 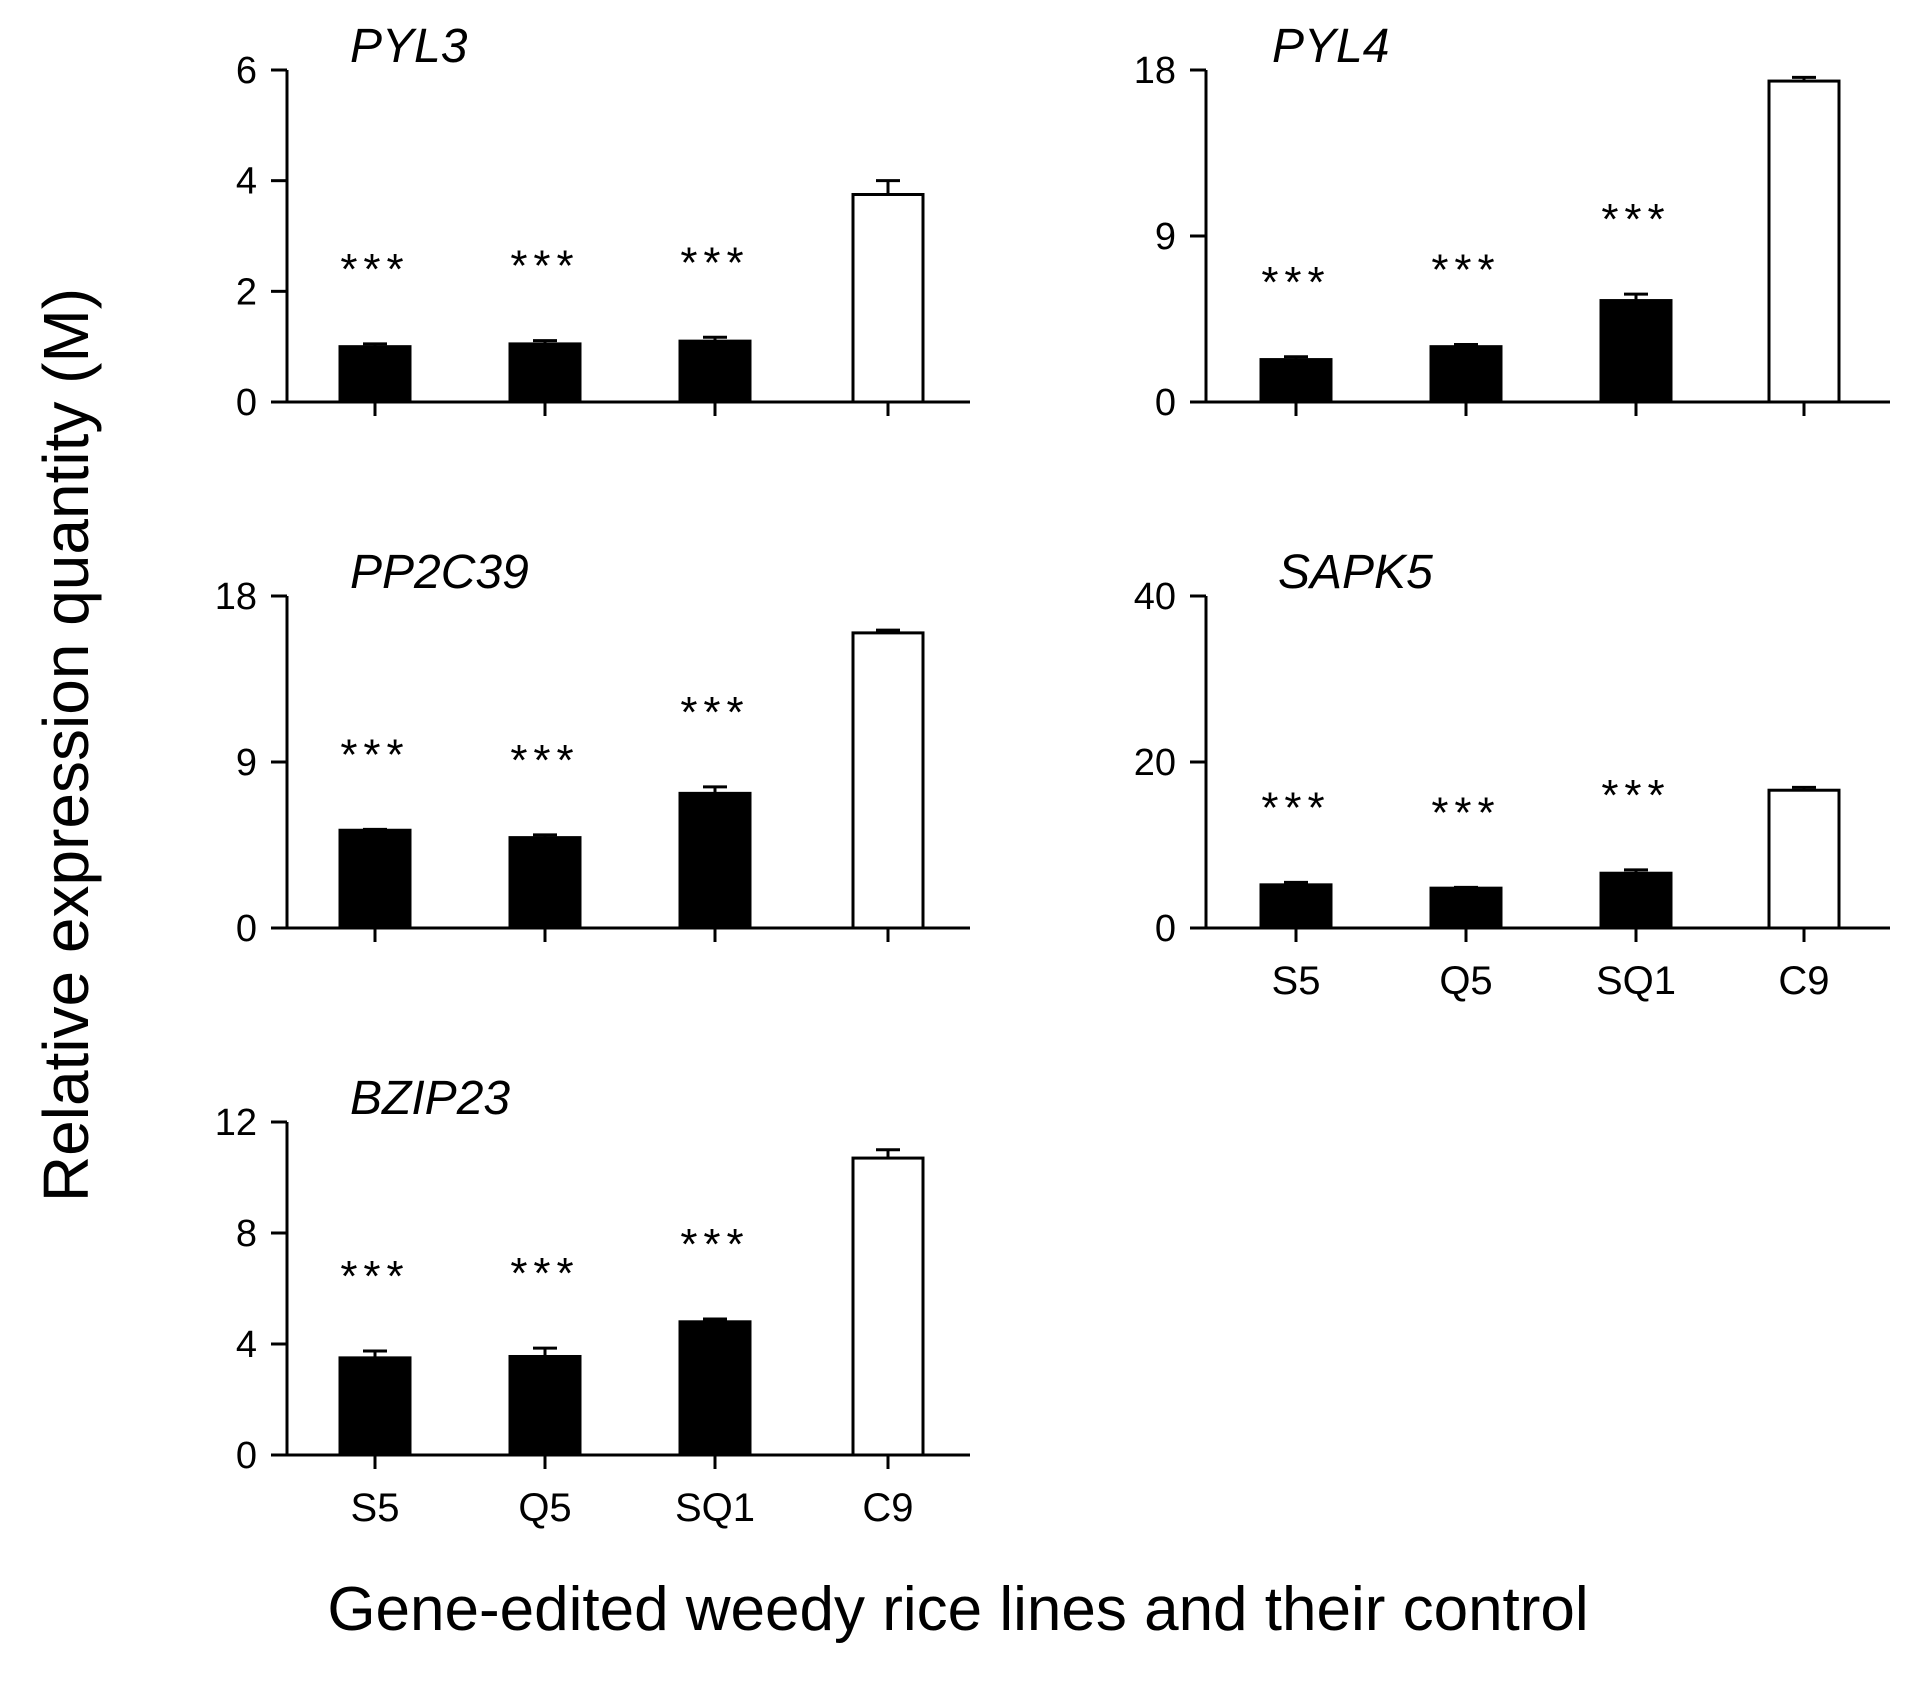 What do you see at coordinates (1512, 222) in the screenshot?
I see `chart-panel-pyl4: PYL4 0 9 18 *** *** ***` at bounding box center [1512, 222].